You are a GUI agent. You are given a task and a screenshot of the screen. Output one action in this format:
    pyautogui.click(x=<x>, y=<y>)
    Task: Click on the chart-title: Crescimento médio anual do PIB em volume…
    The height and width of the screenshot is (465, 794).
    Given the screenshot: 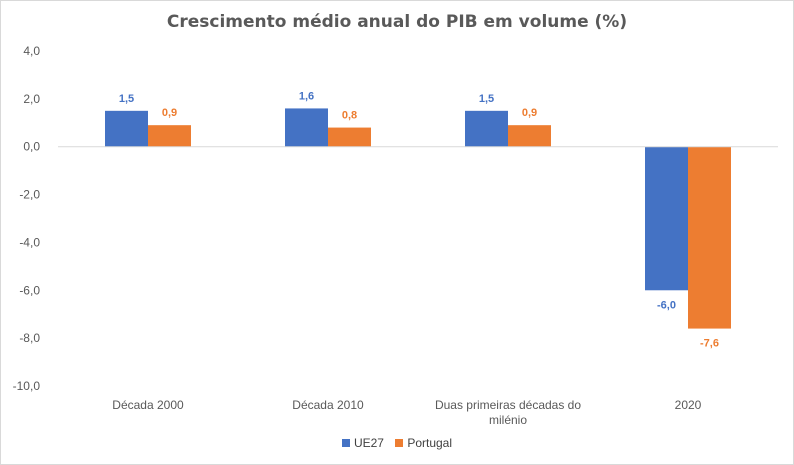 What is the action you would take?
    pyautogui.click(x=397, y=22)
    